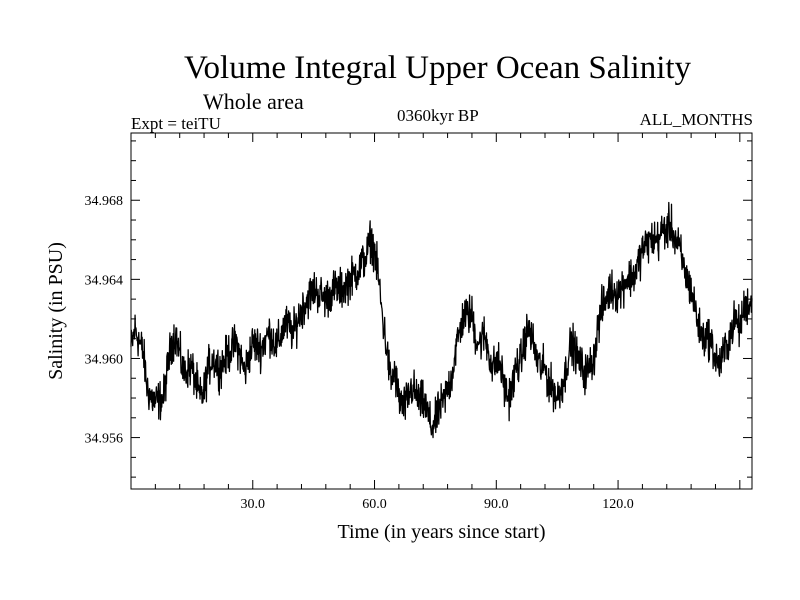 The height and width of the screenshot is (600, 800). What do you see at coordinates (176, 123) in the screenshot?
I see `experiment-label: Expt = teiTU` at bounding box center [176, 123].